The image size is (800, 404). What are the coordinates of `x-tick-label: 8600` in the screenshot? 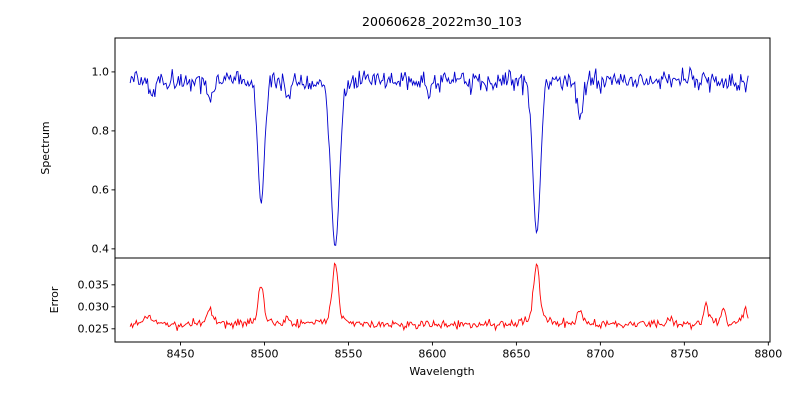 It's located at (432, 354).